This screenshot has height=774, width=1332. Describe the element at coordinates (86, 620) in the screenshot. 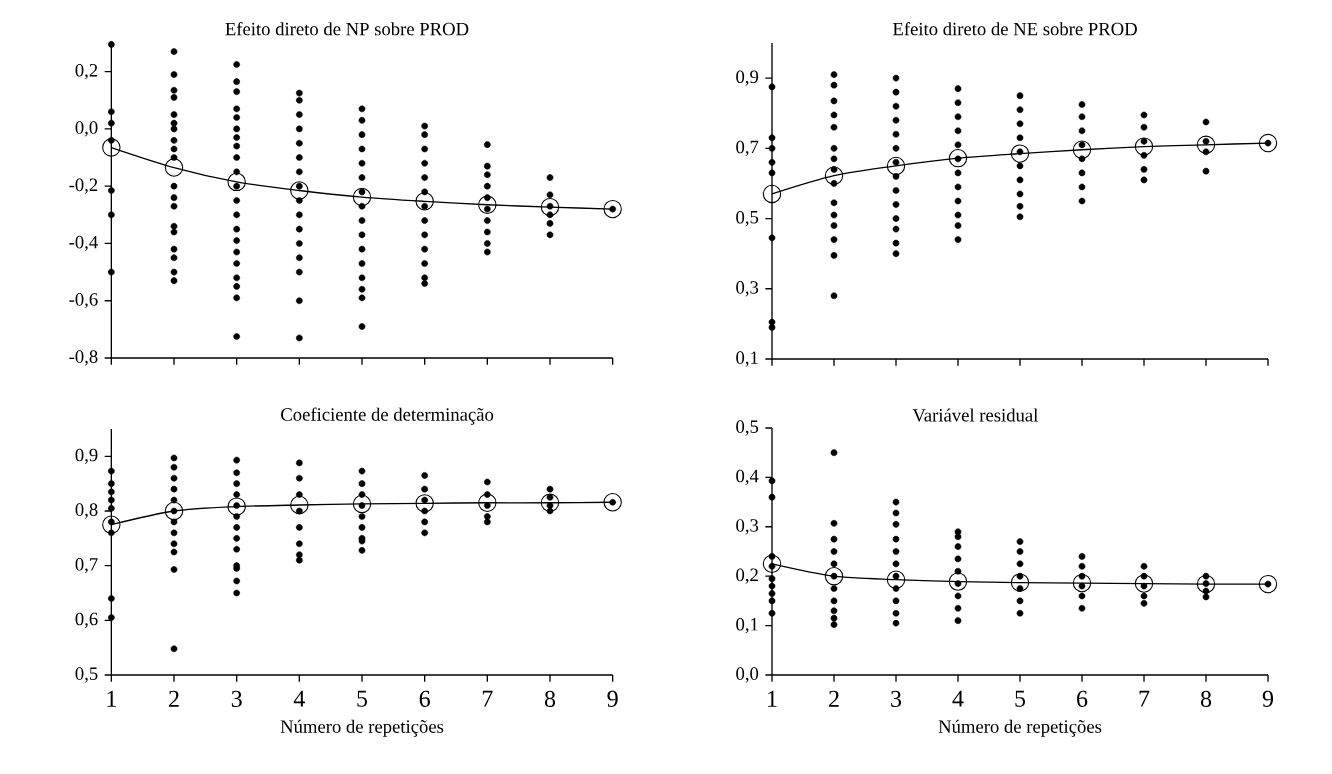

I see `y-tick-label: 0,6` at that location.